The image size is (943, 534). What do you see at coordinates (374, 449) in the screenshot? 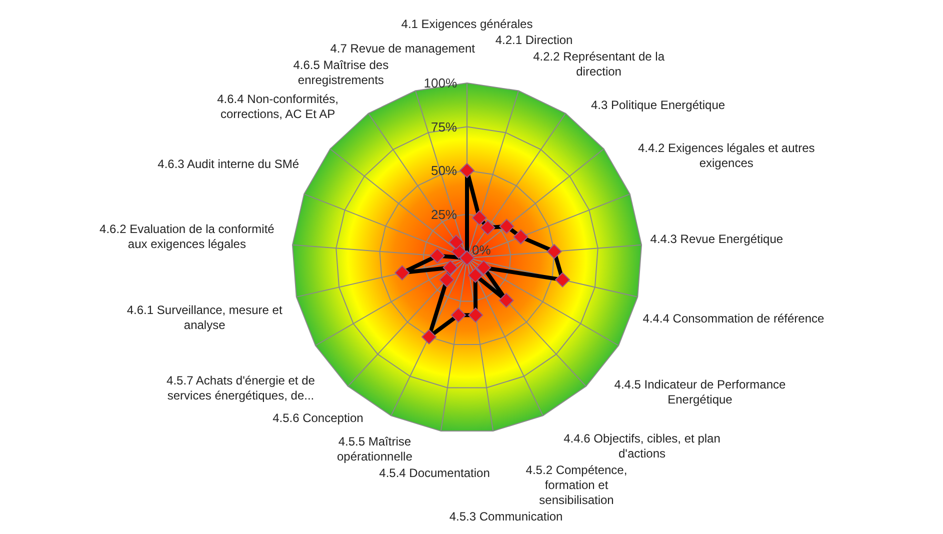
I see `spoke-label: 4.5.5 Maîtrise opérationnelle` at bounding box center [374, 449].